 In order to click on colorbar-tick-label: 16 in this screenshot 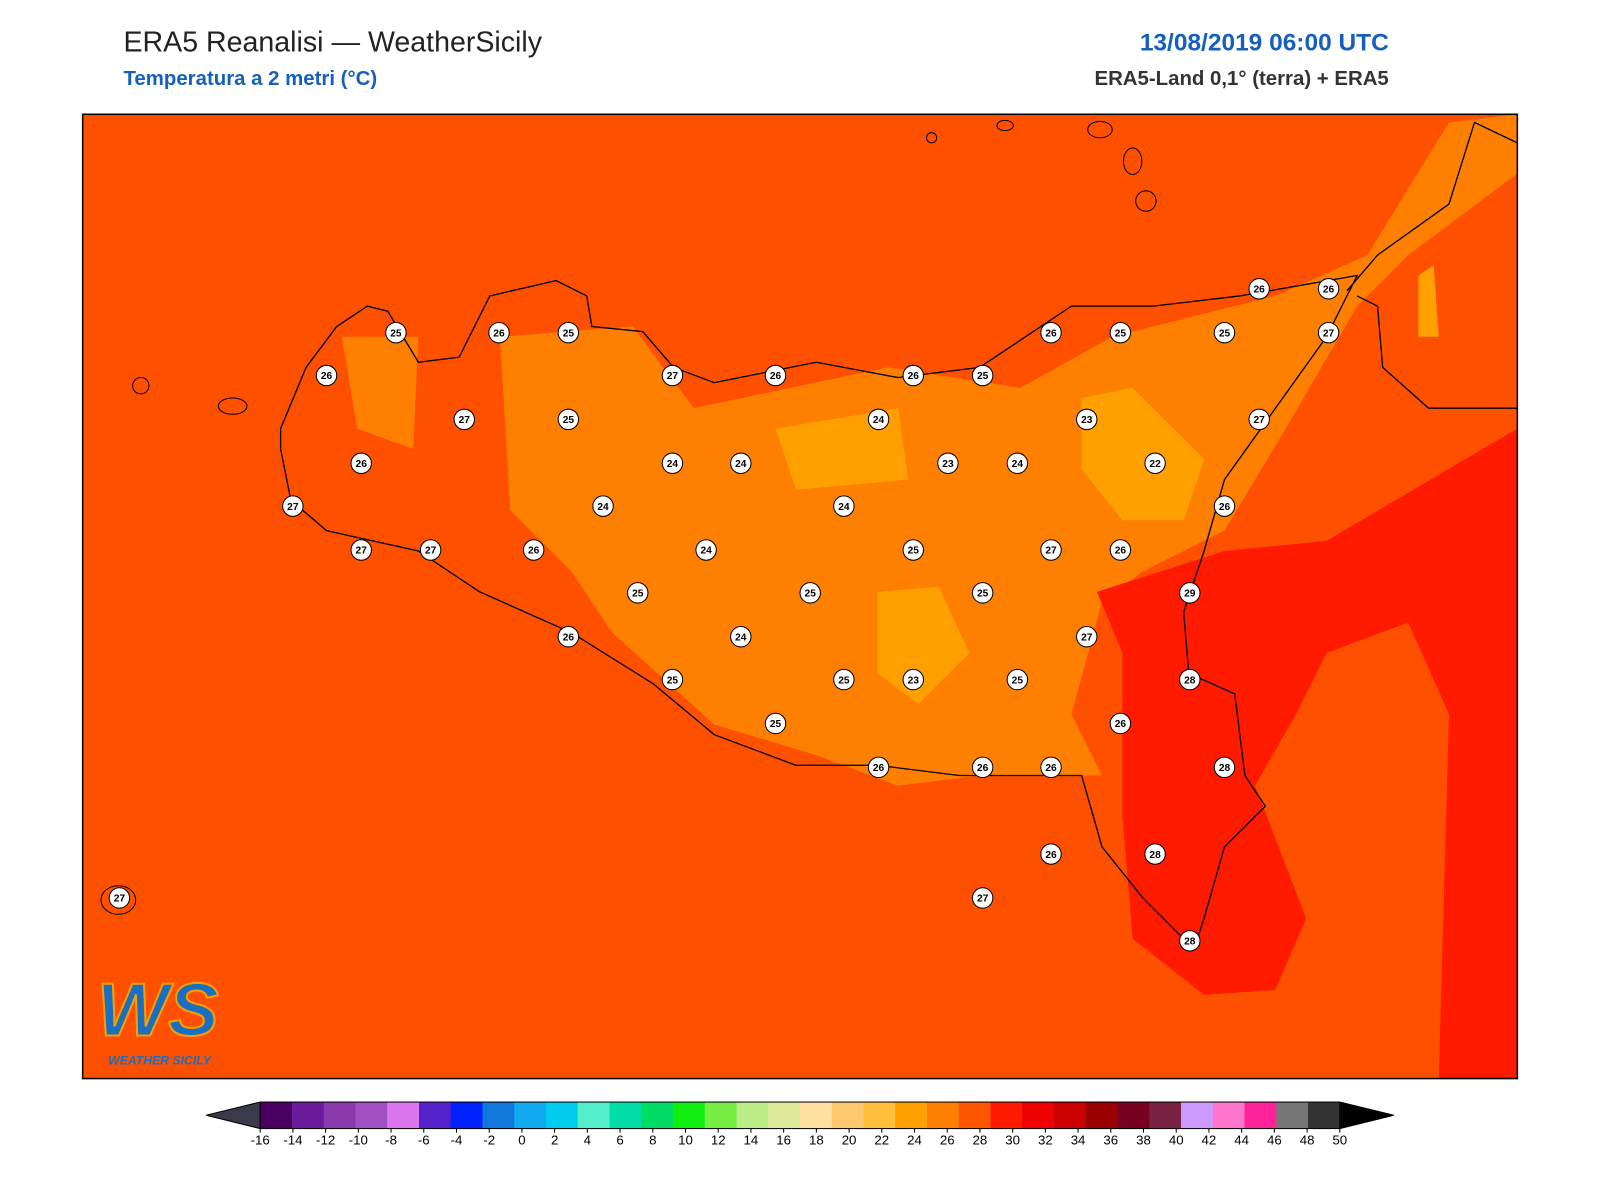, I will do `click(783, 1139)`.